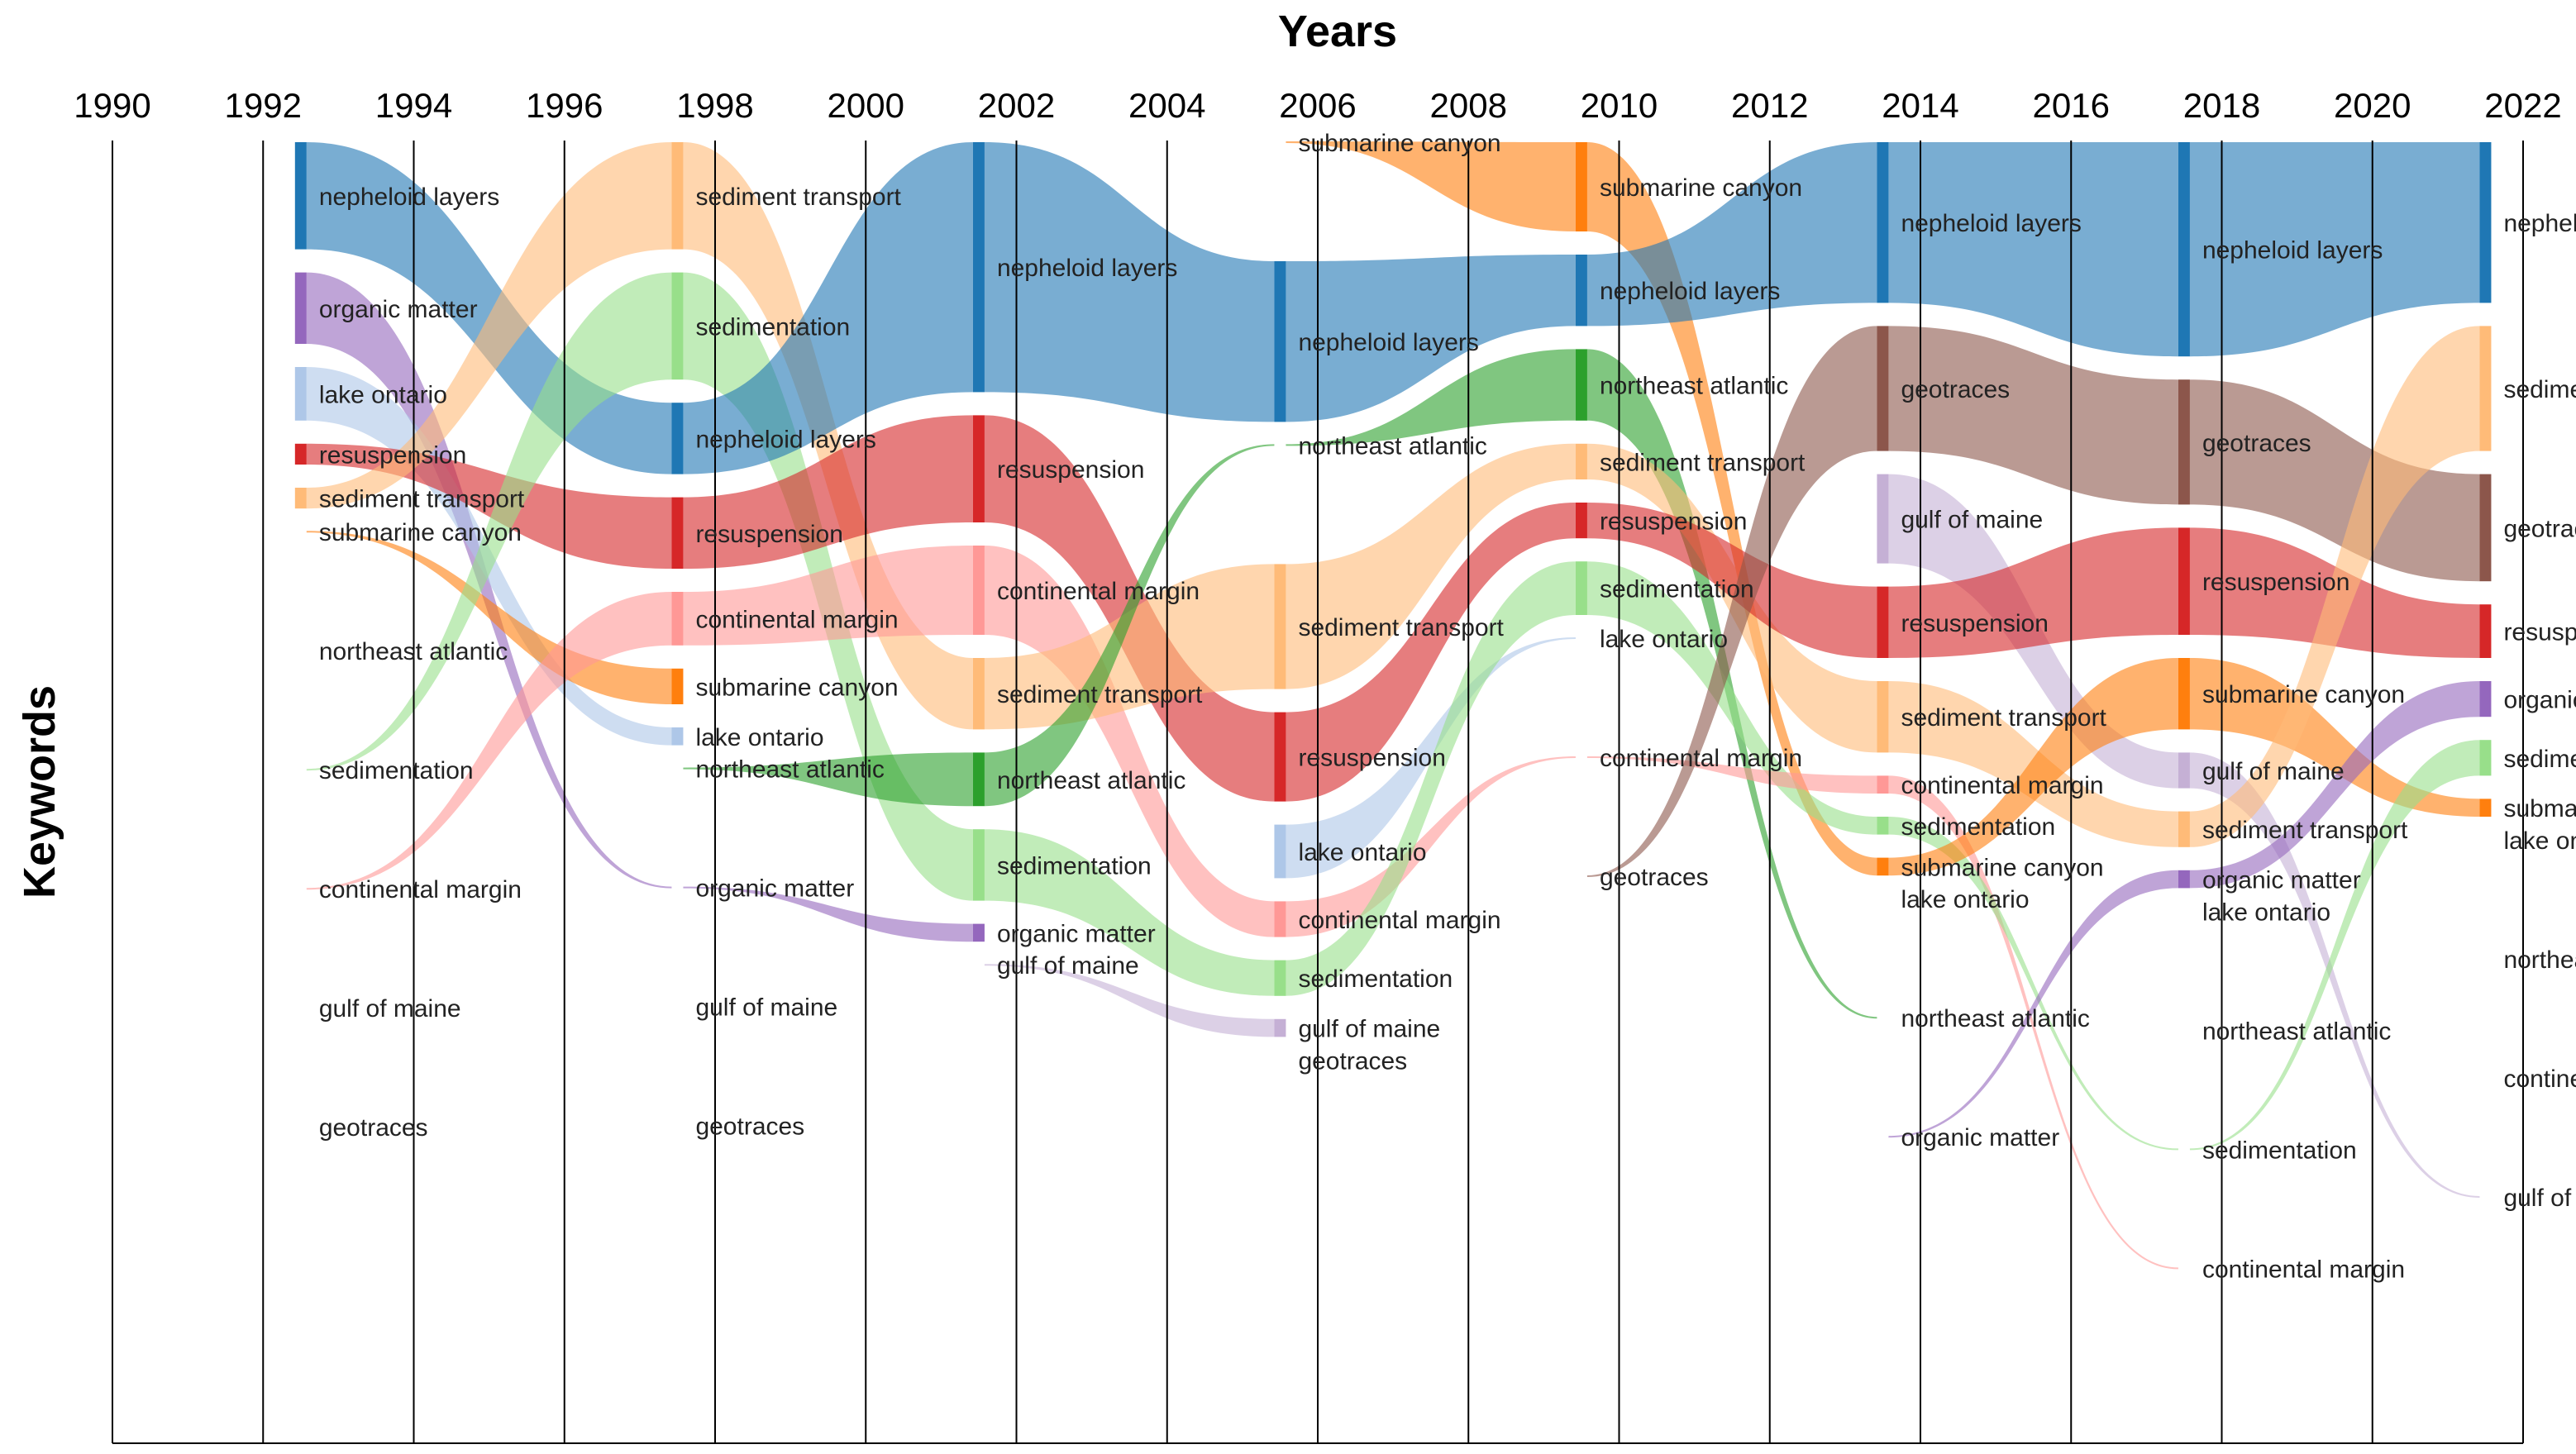  What do you see at coordinates (714, 105) in the screenshot?
I see `x-tick-label-1998: 1998` at bounding box center [714, 105].